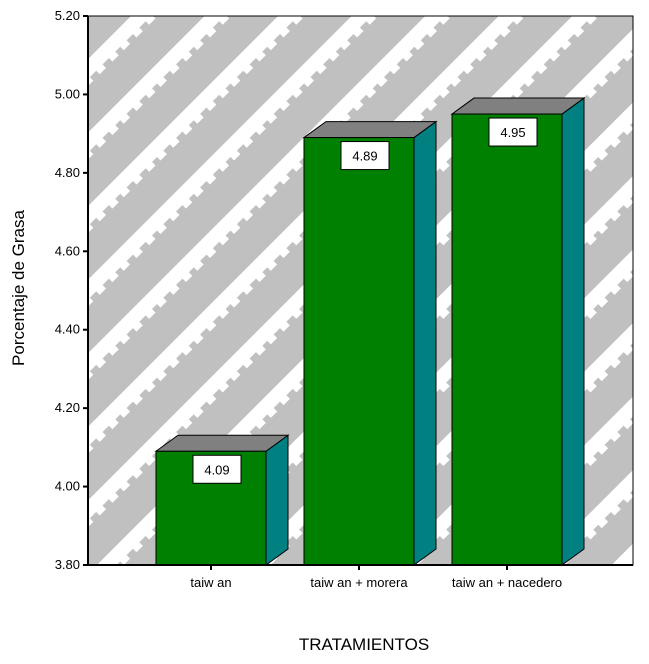  I want to click on y-tick-label: 4.80, so click(67, 172).